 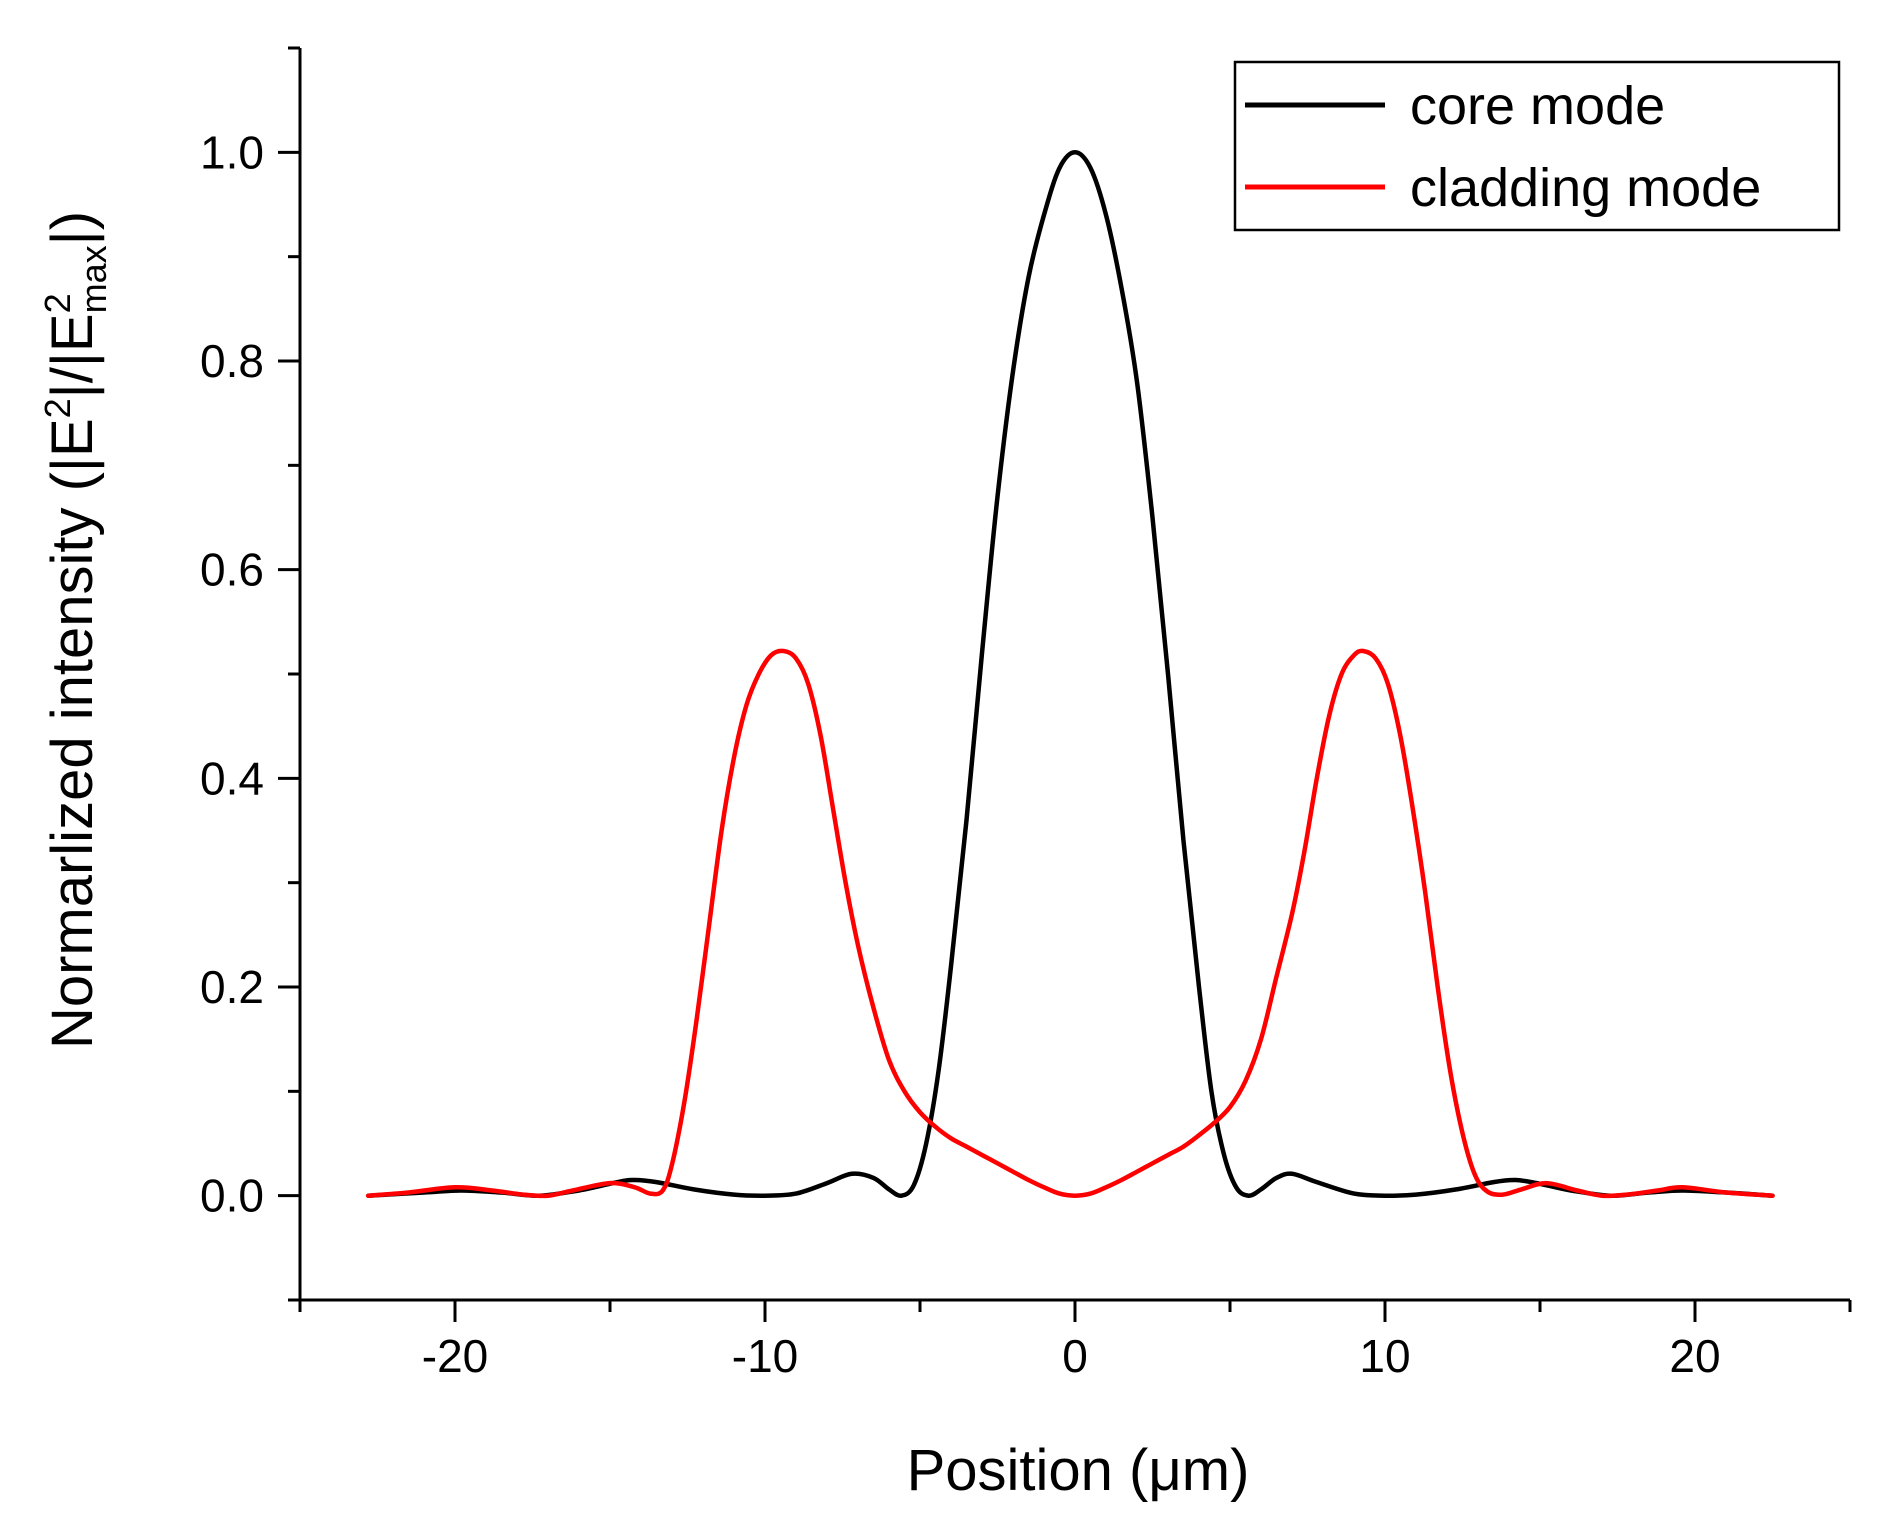 I want to click on y-axis-title: Normarlized intensity (|E2|/|E2max|), so click(x=75, y=630).